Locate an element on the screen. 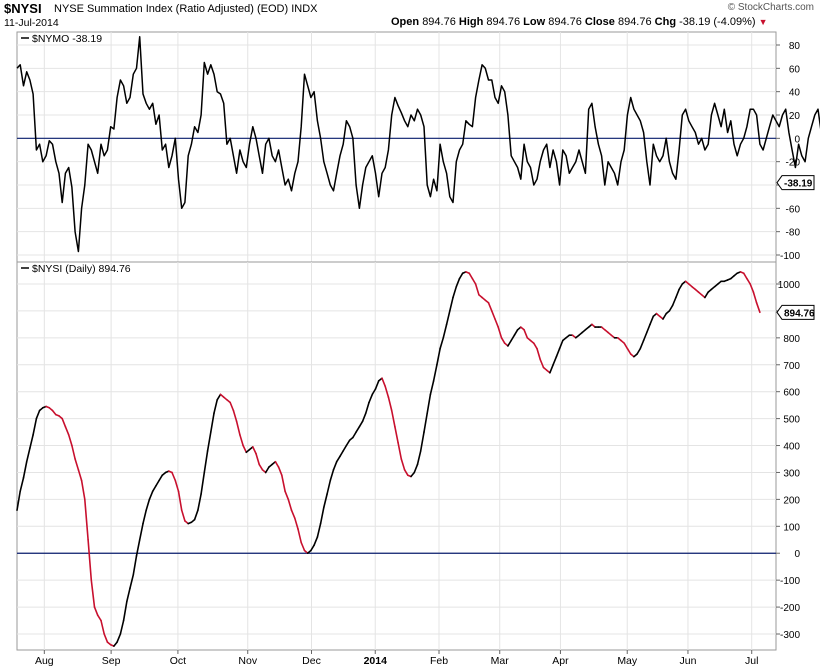 This screenshot has width=820, height=668. last-value-tag: -38.19 is located at coordinates (795, 183).